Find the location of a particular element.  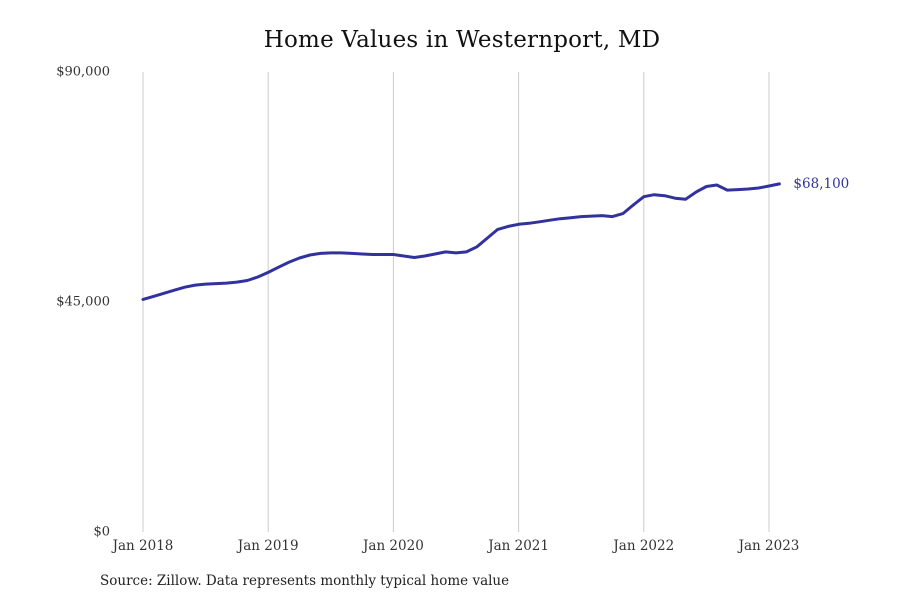

y-axis-tick-label: $90,000 is located at coordinates (83, 72).